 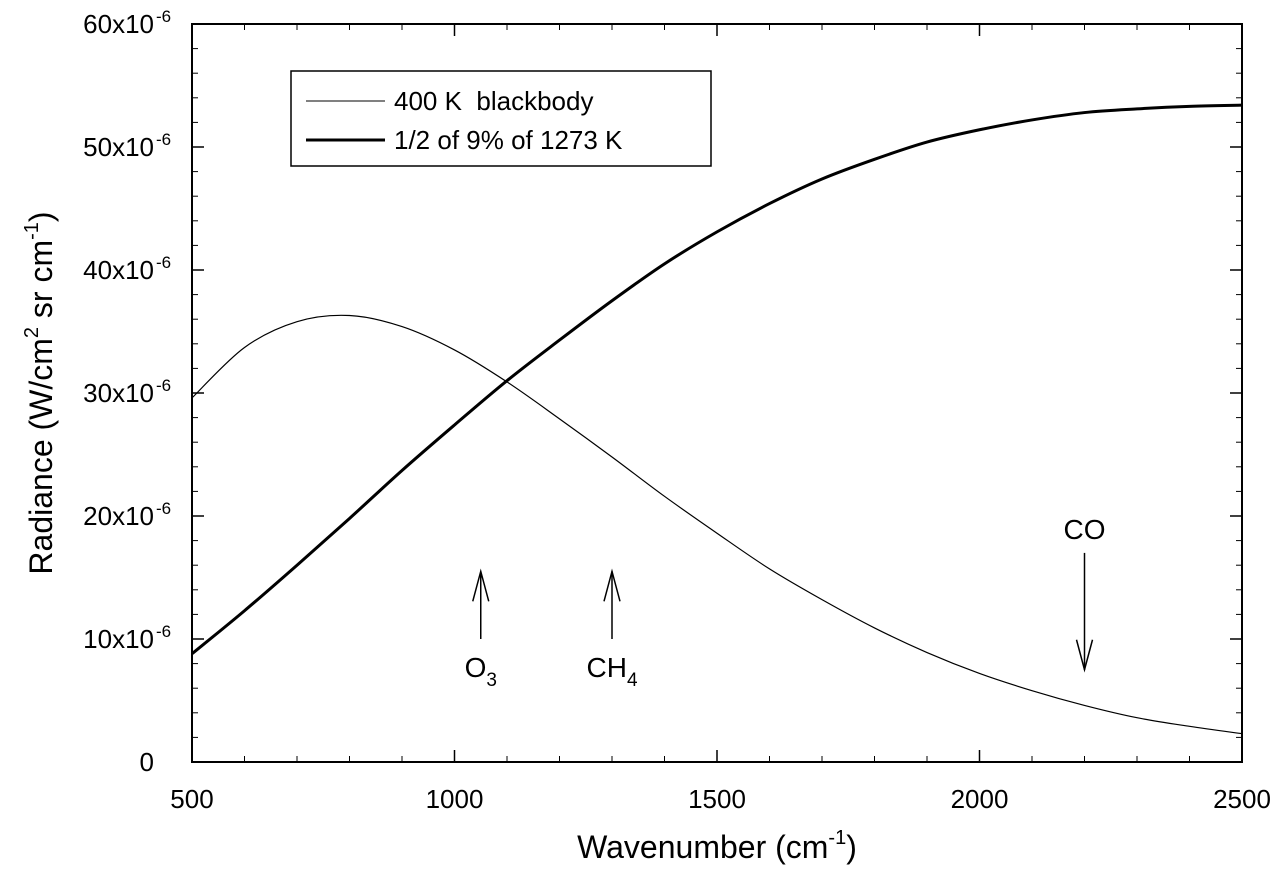 I want to click on x-tick-label: 2500, so click(x=1242, y=799).